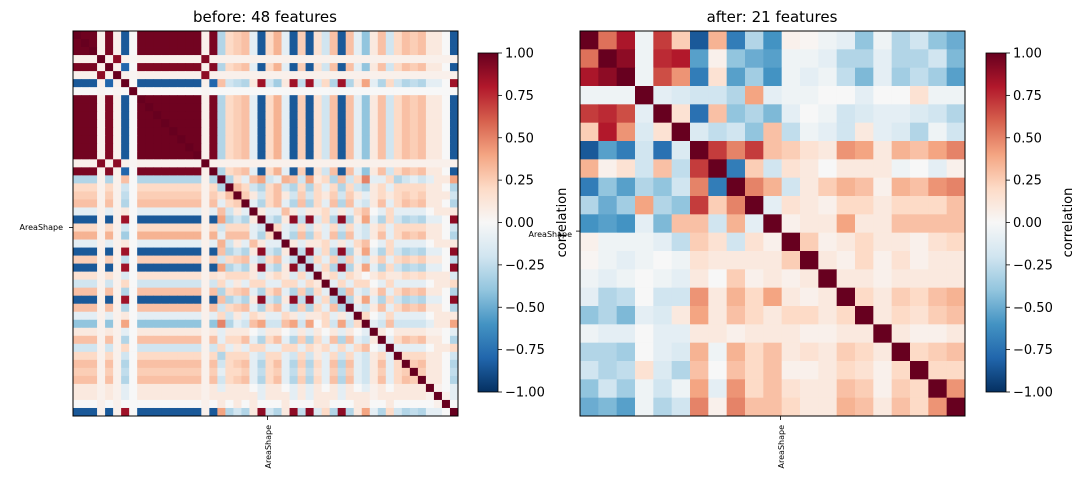 This screenshot has height=488, width=1085. What do you see at coordinates (519, 138) in the screenshot?
I see `colorbar-tick-label: 0.50` at bounding box center [519, 138].